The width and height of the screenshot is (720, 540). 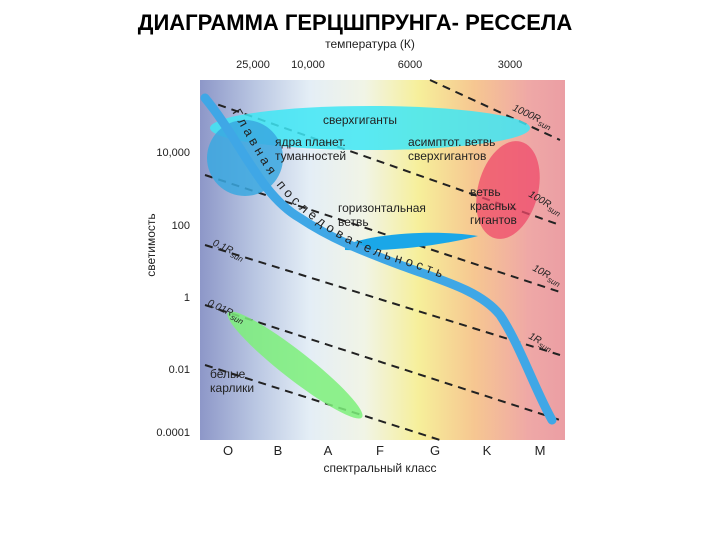 I want to click on radius-label: 1Rsun, so click(x=540, y=343).